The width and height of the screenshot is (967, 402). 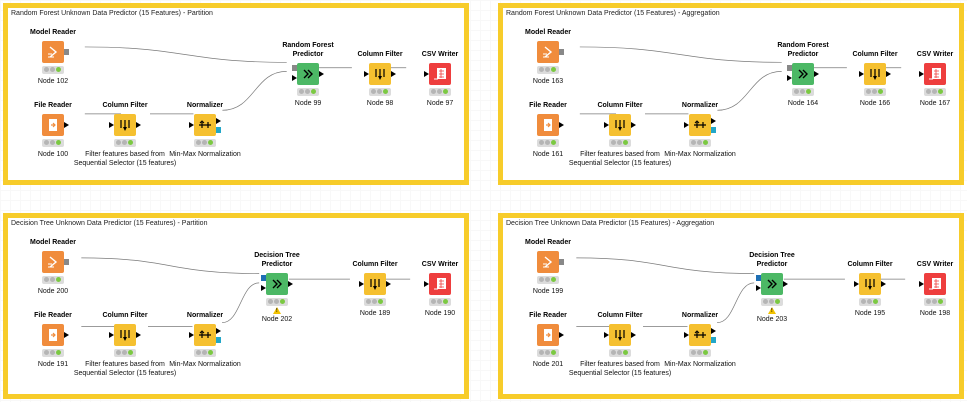 I want to click on node-file-reader: File Reader Node 191, so click(x=53, y=356).